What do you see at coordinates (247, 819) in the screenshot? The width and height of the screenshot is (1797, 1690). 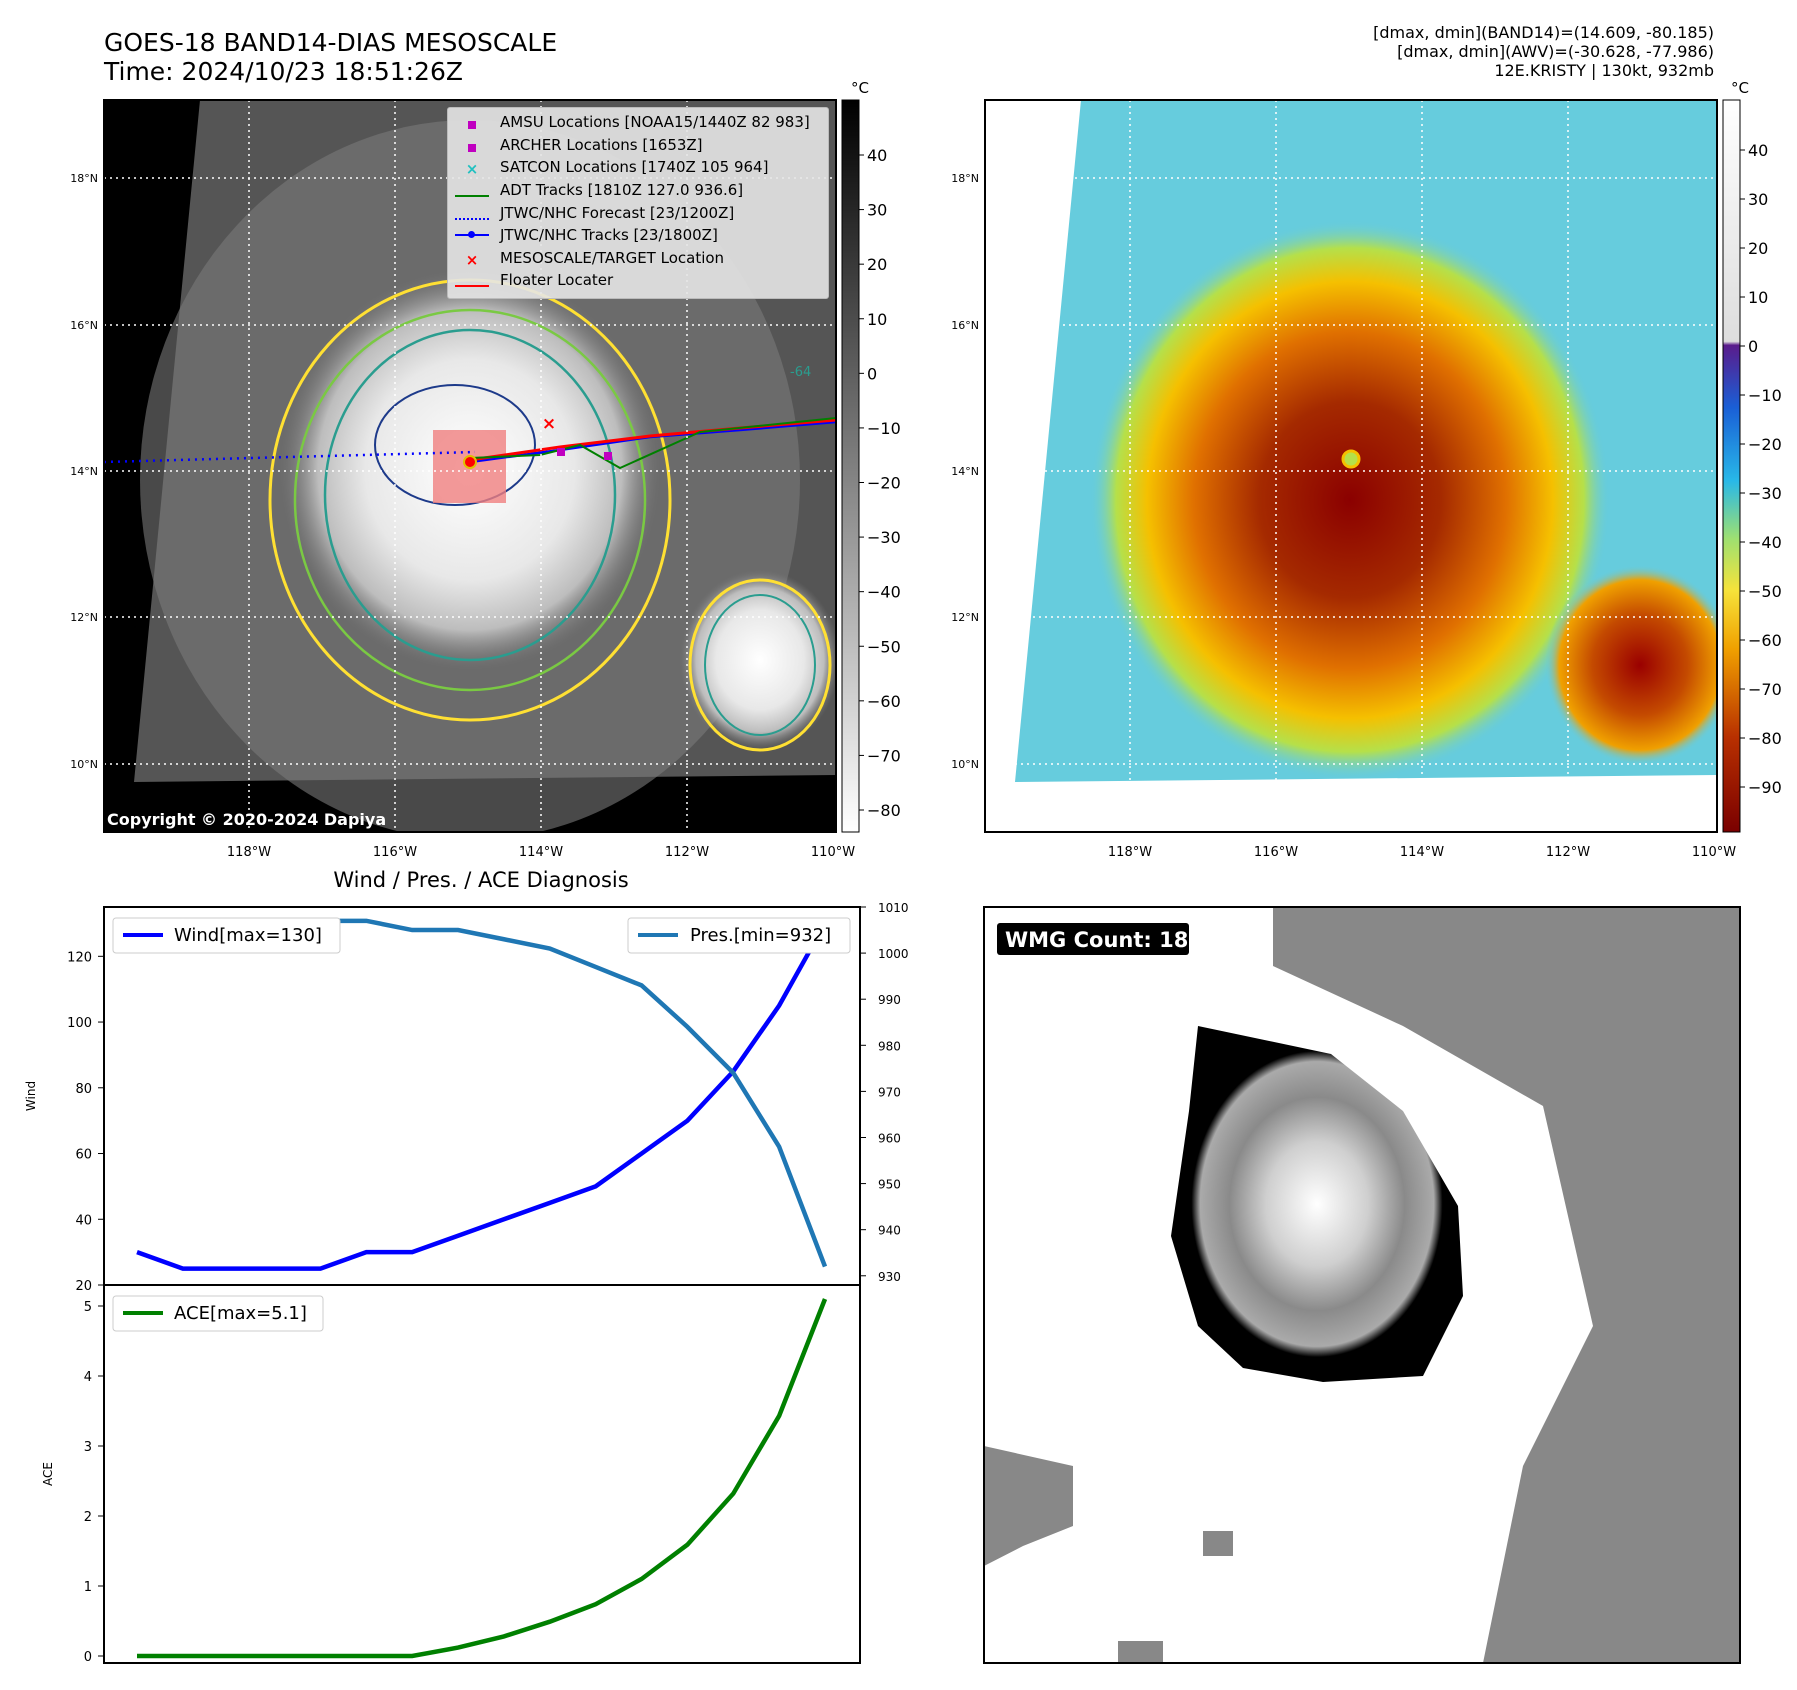 I see `copyright: Copyright © 2020-2024 Dapiya` at bounding box center [247, 819].